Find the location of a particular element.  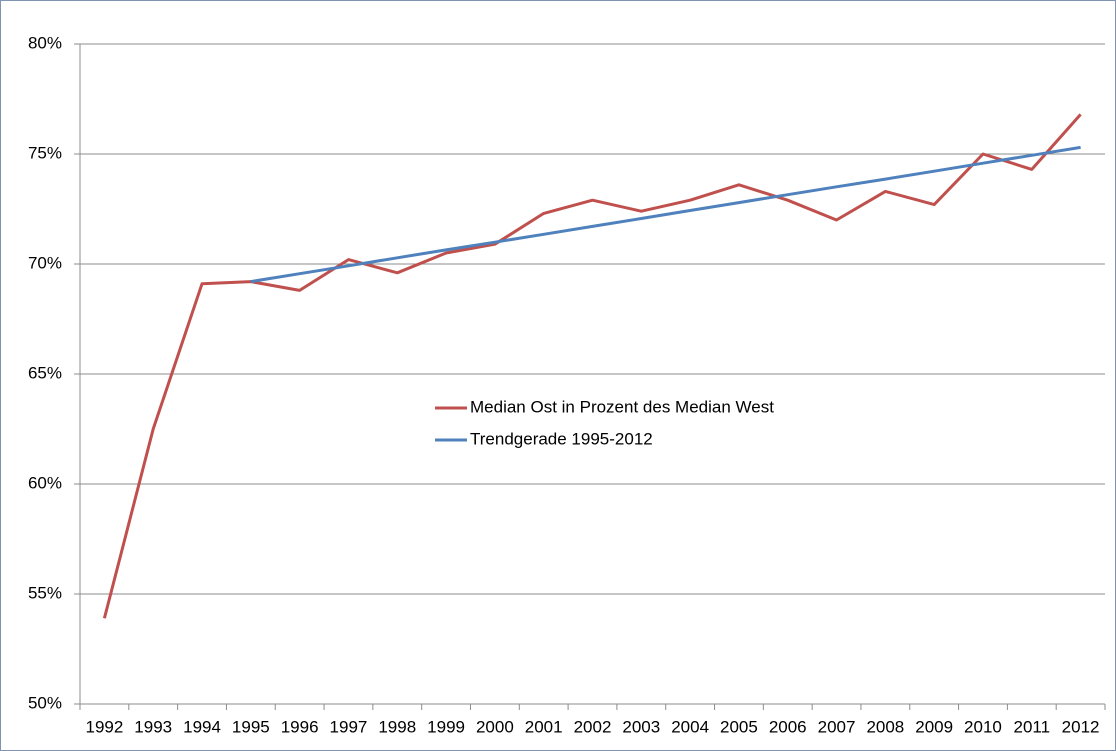

x-tick-label: 1997 is located at coordinates (349, 726).